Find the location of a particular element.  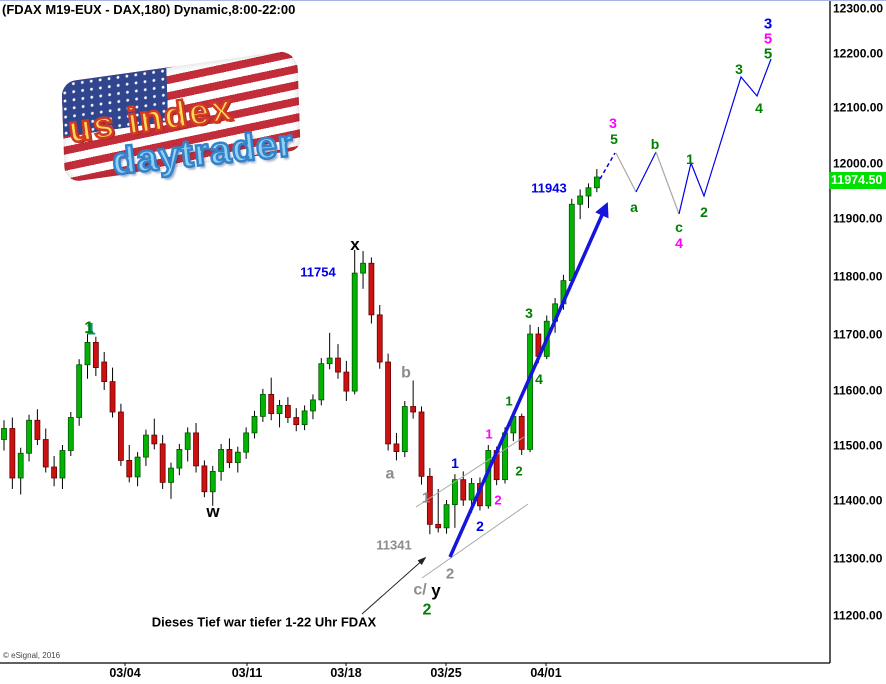

wave-label: x is located at coordinates (355, 244).